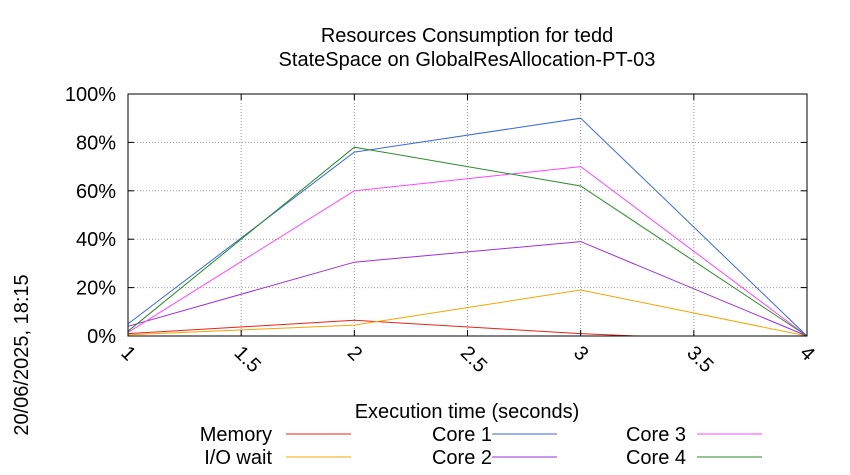 This screenshot has width=850, height=475. What do you see at coordinates (580, 353) in the screenshot?
I see `x-tick-label: 3` at bounding box center [580, 353].